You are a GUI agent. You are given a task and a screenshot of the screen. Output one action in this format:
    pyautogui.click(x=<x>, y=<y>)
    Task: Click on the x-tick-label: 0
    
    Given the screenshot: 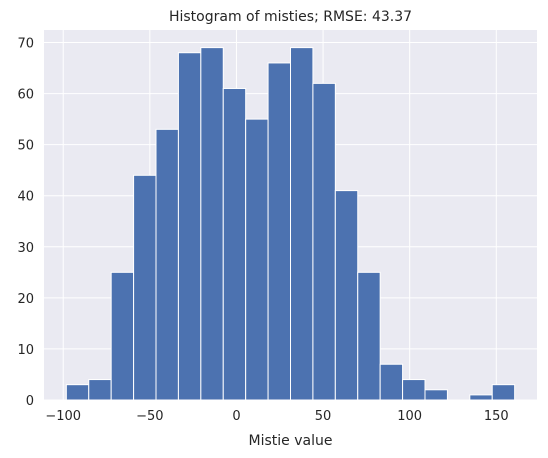 What is the action you would take?
    pyautogui.click(x=236, y=416)
    